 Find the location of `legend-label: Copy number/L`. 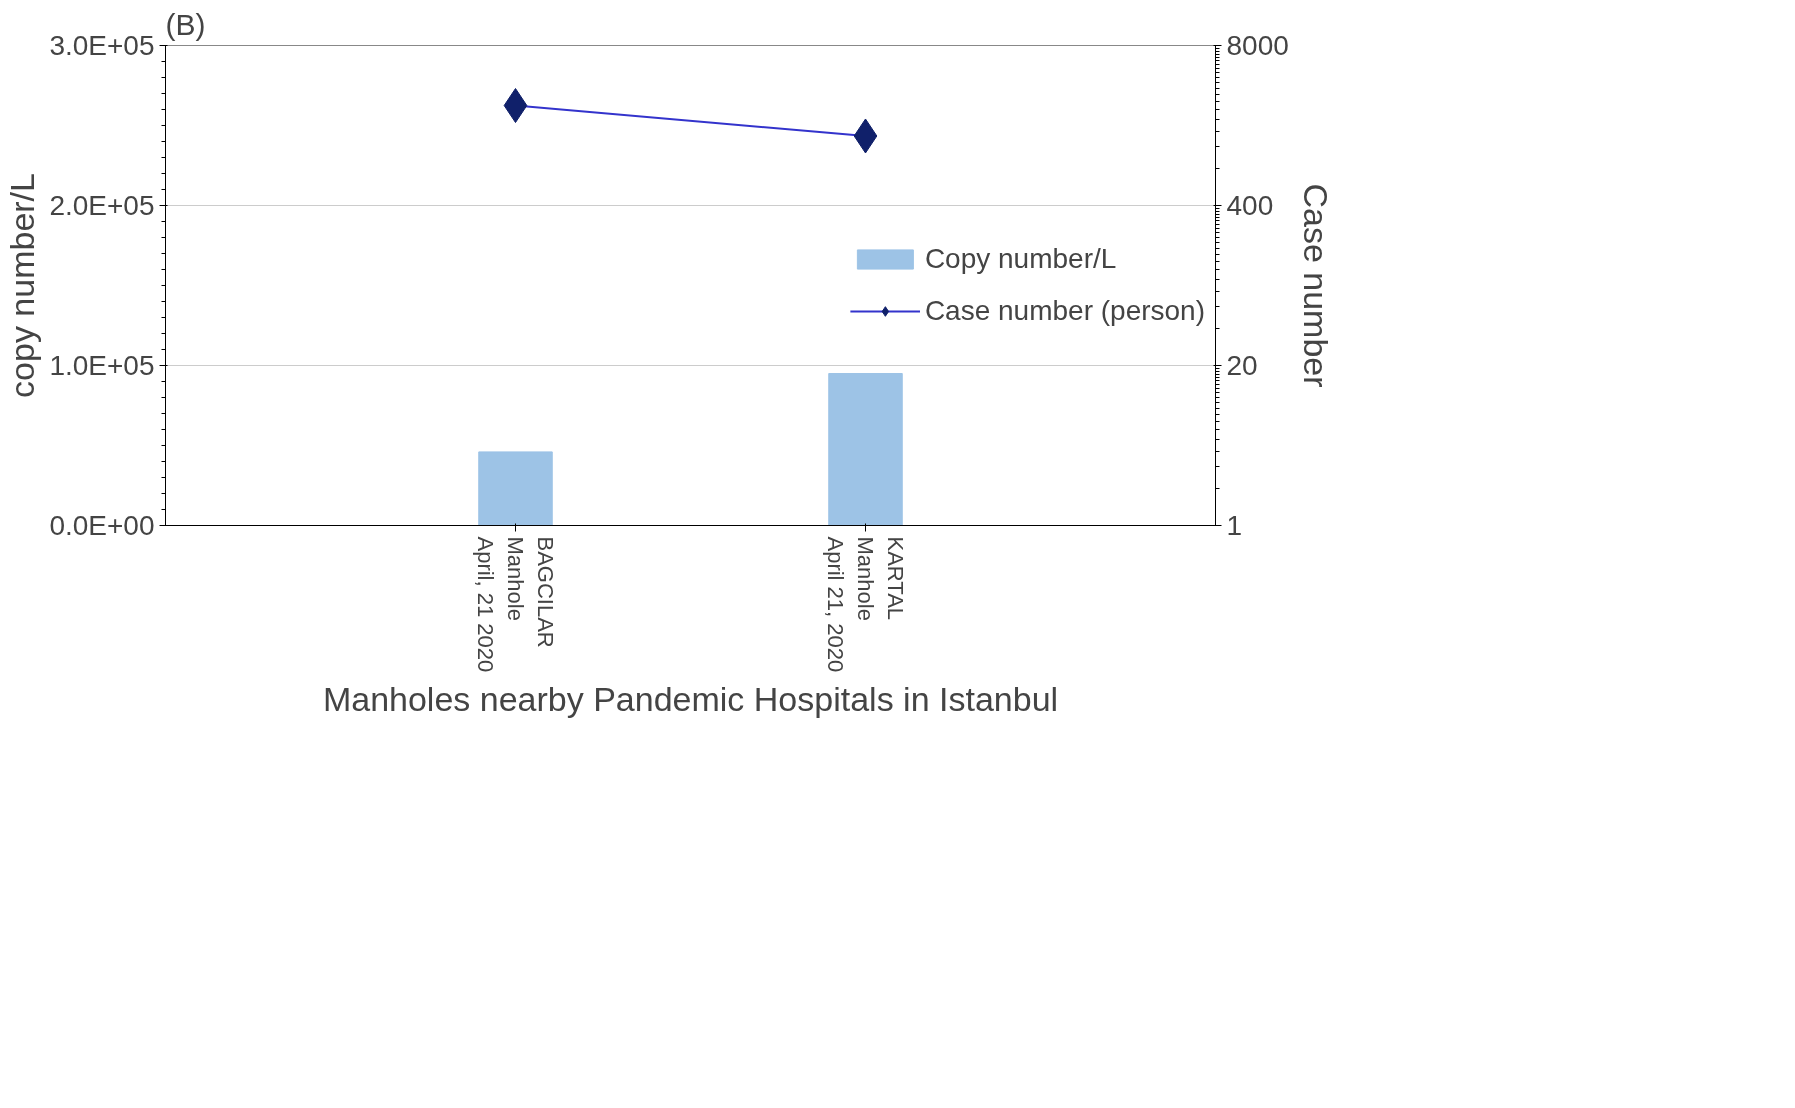

legend-label: Copy number/L is located at coordinates (1020, 259).